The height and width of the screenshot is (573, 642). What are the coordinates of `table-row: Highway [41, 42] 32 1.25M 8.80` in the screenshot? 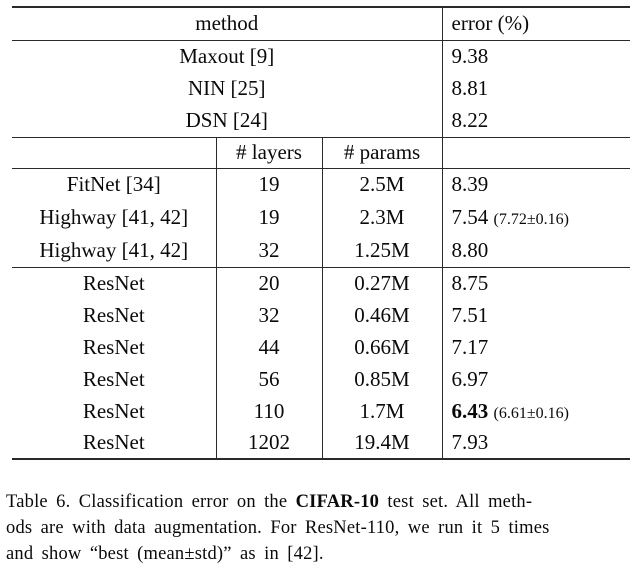 It's located at (321, 251).